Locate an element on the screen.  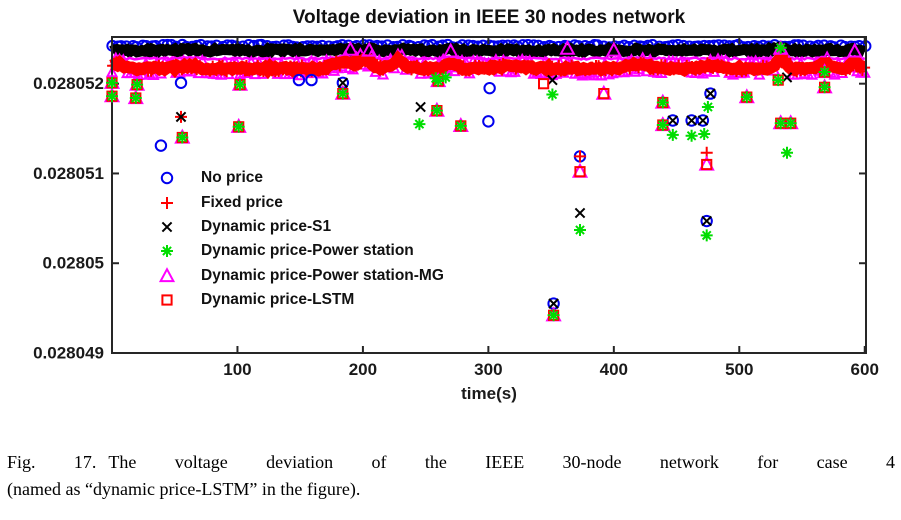
legend-item-power_station: Dynamic price-Power station is located at coordinates (296, 251).